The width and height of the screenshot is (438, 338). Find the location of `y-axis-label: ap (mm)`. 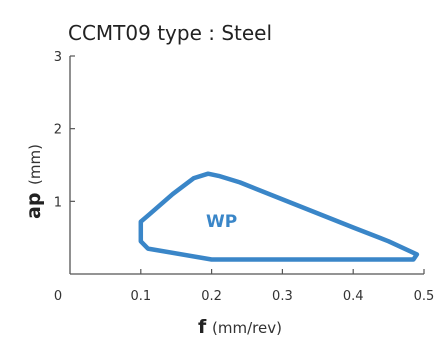

y-axis-label: ap (mm) is located at coordinates (34, 181).